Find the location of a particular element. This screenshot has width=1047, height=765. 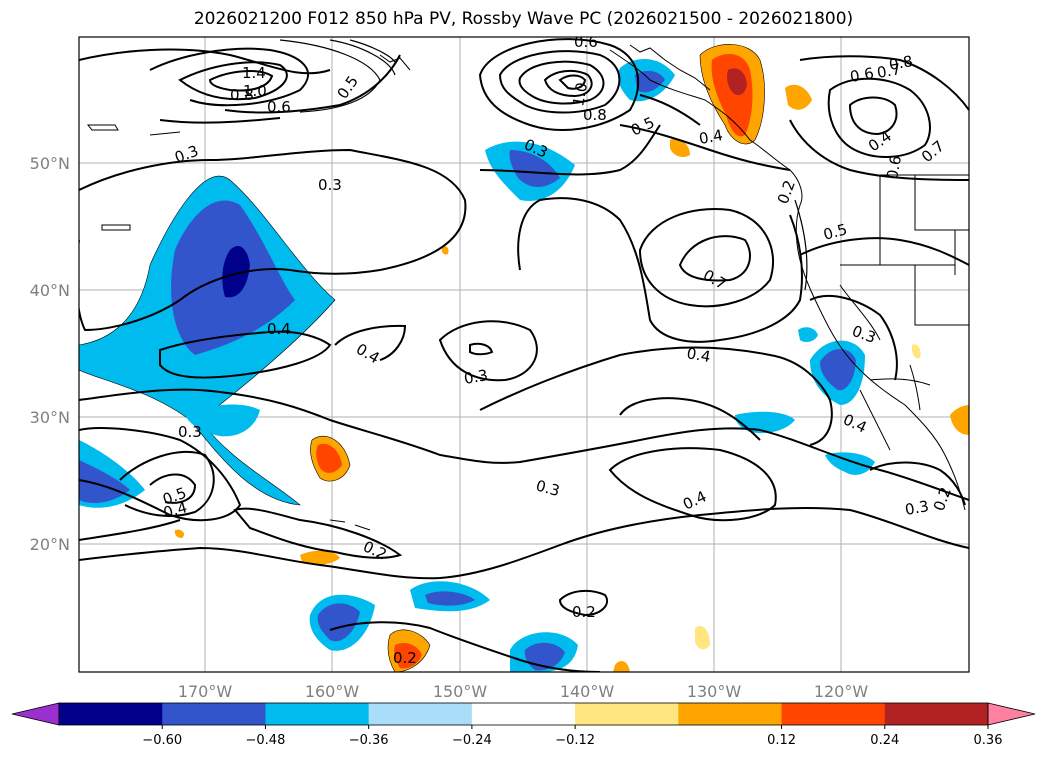

contour-label: 1.4 is located at coordinates (254, 73).